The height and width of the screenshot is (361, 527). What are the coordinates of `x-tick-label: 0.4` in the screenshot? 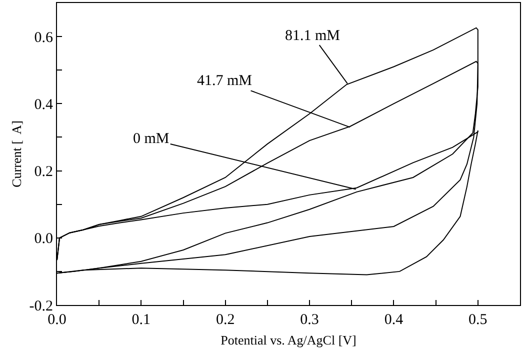 It's located at (394, 320).